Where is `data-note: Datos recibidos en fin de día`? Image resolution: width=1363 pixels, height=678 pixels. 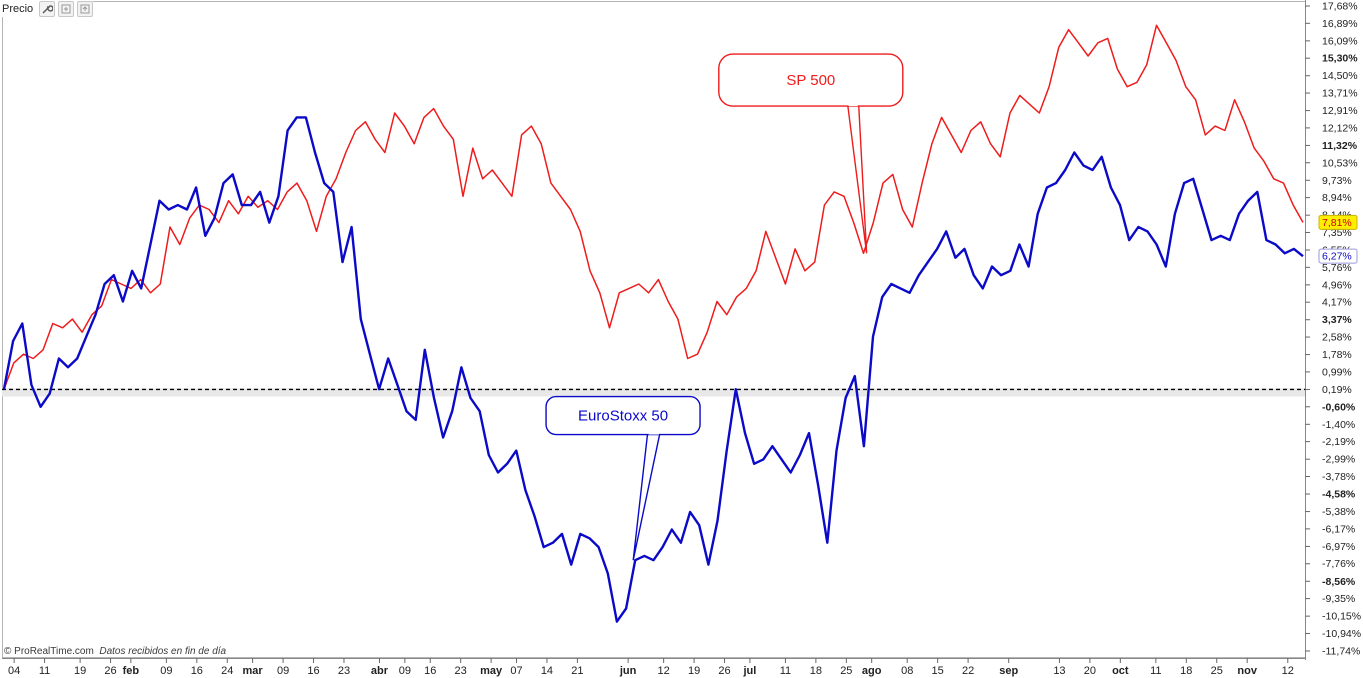
data-note: Datos recibidos en fin de día is located at coordinates (163, 651).